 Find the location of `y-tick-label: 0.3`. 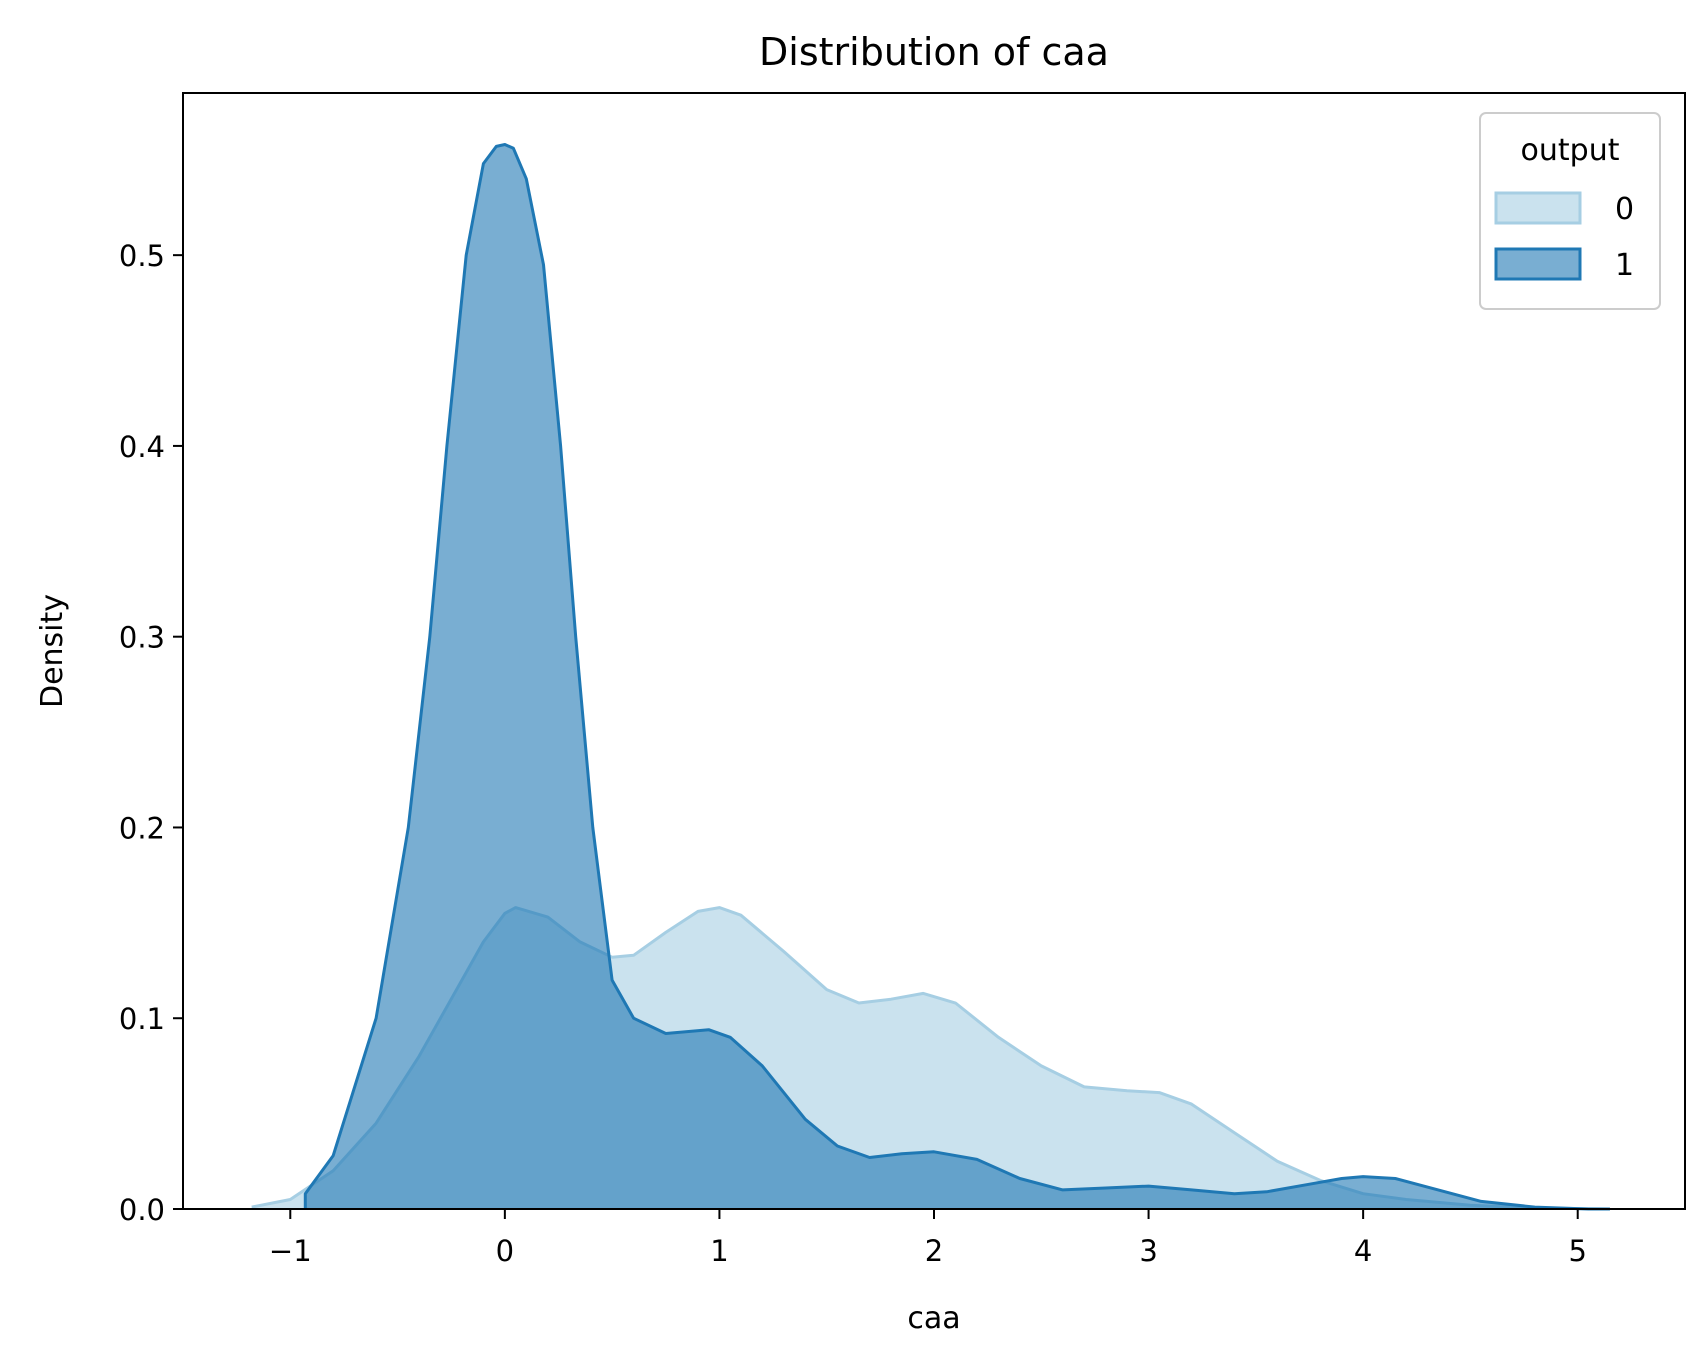

y-tick-label: 0.3 is located at coordinates (142, 638).